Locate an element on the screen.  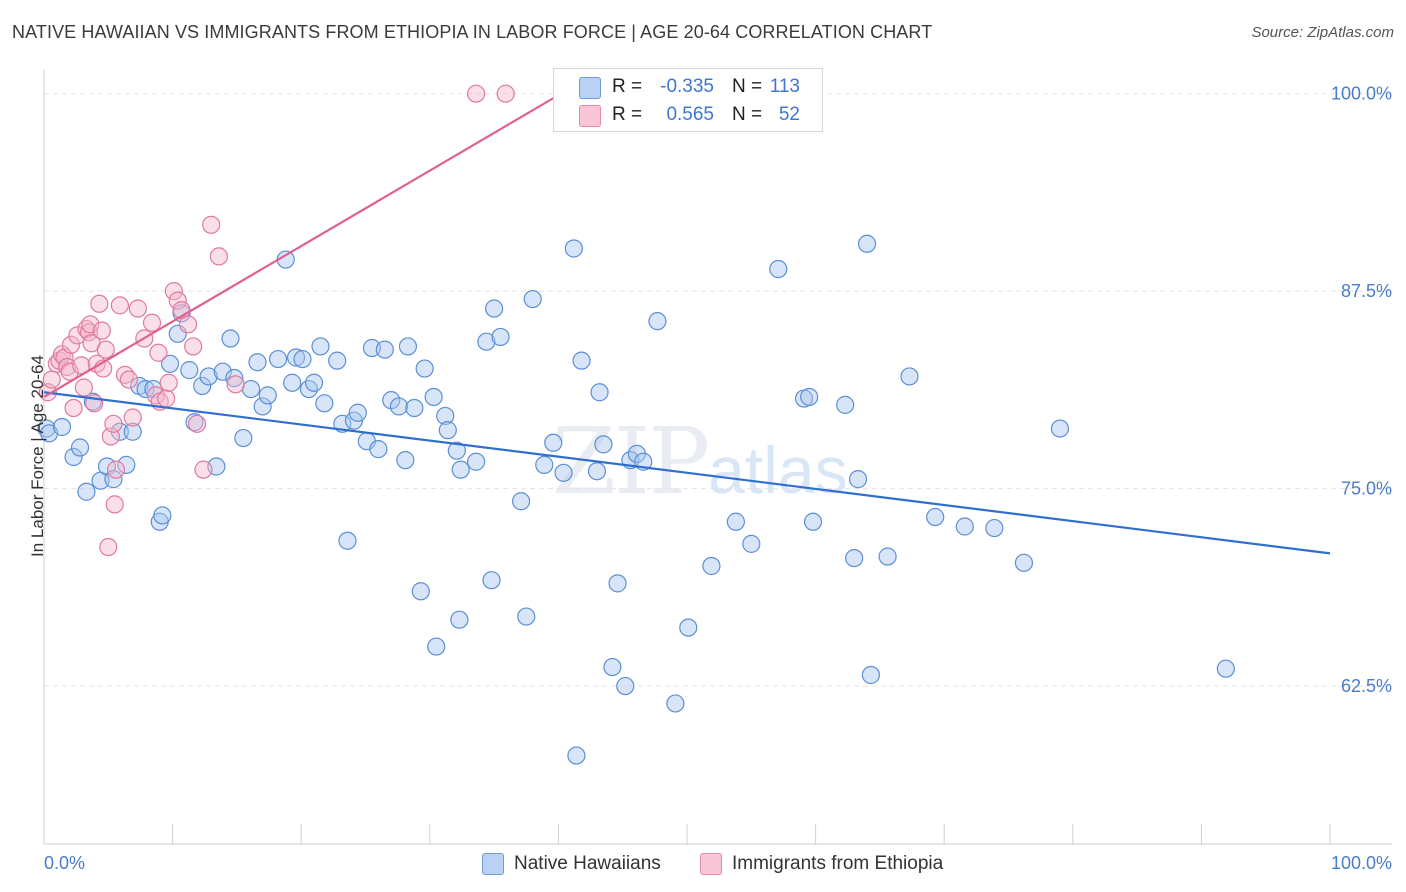
watermark: ZIPatlas is located at coordinates (700, 461).